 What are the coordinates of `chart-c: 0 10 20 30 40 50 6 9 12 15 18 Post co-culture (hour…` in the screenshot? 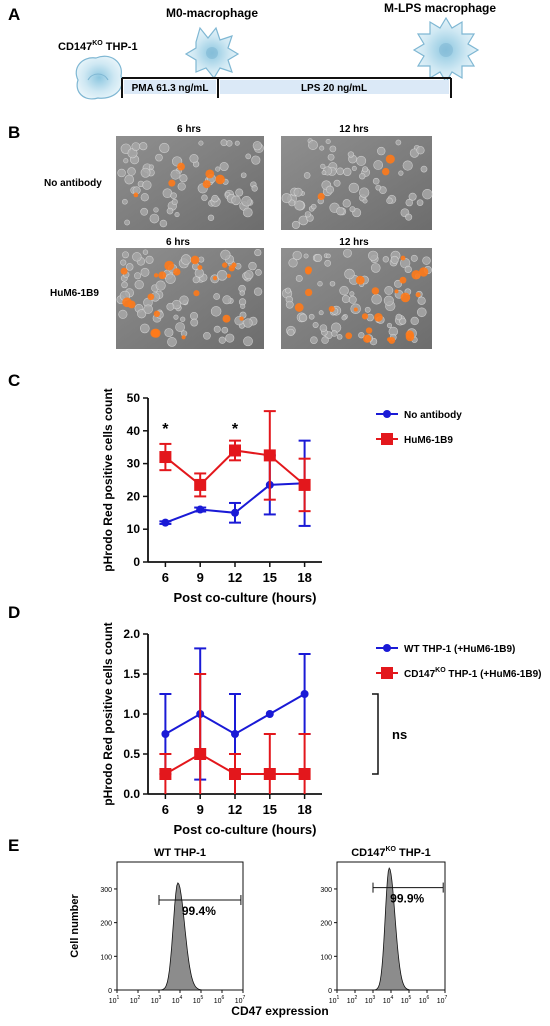 It's located at (281, 496).